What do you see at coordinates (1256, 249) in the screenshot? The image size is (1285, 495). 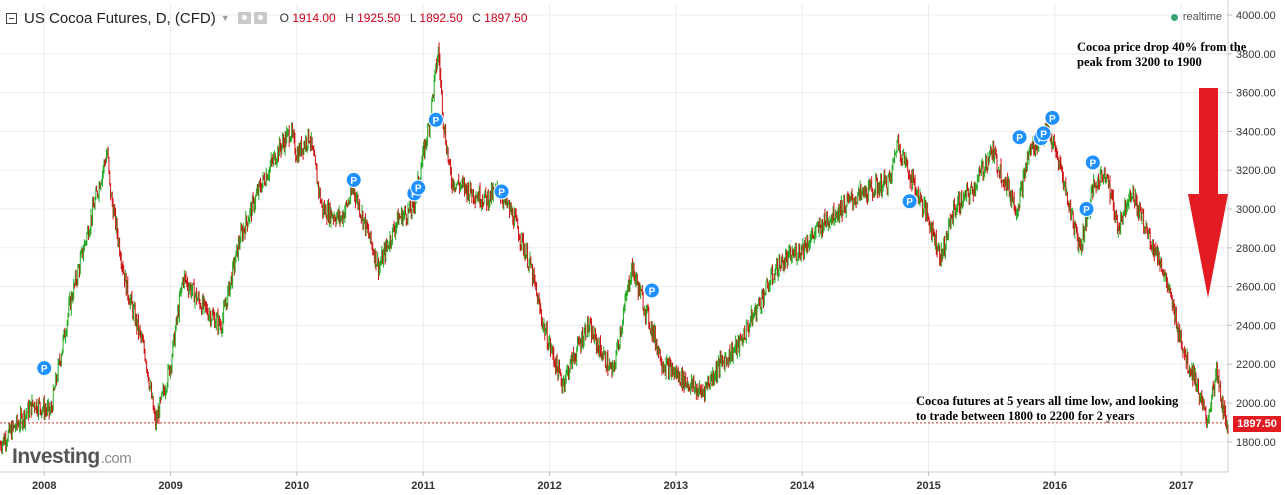 I see `y-tick-label: 2800.00` at bounding box center [1256, 249].